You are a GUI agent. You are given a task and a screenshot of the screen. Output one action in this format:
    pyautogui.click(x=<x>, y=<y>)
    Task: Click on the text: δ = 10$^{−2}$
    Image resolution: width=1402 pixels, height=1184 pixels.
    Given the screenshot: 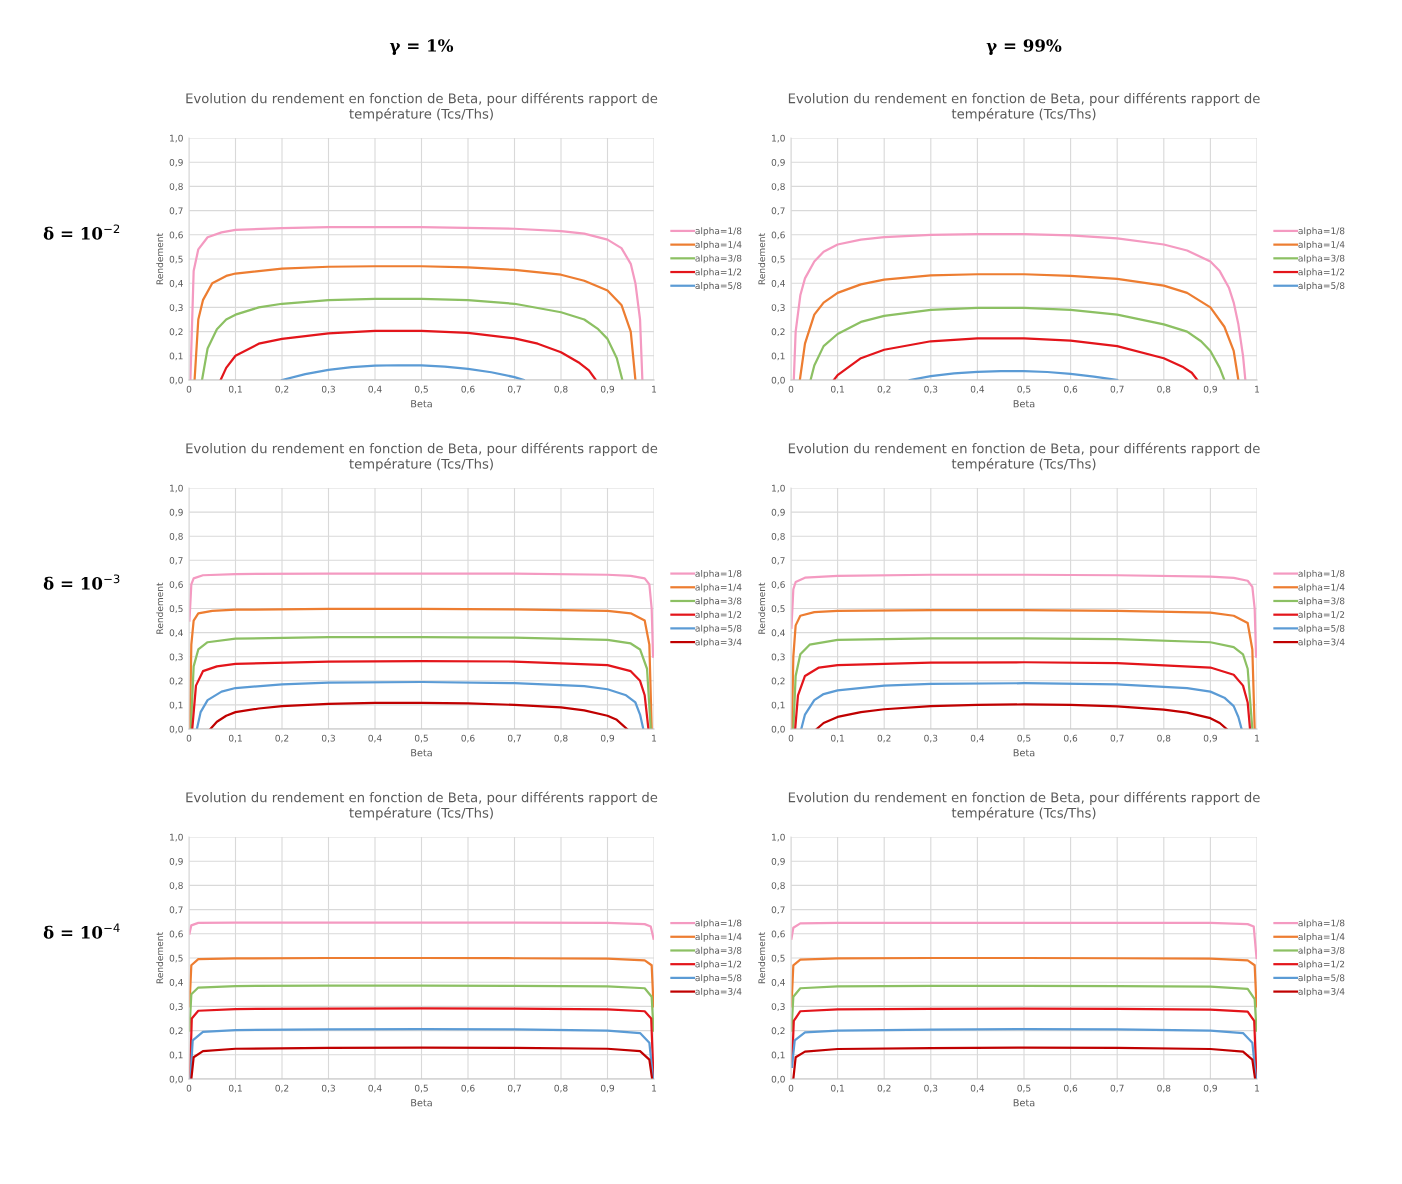 What is the action you would take?
    pyautogui.click(x=81, y=232)
    